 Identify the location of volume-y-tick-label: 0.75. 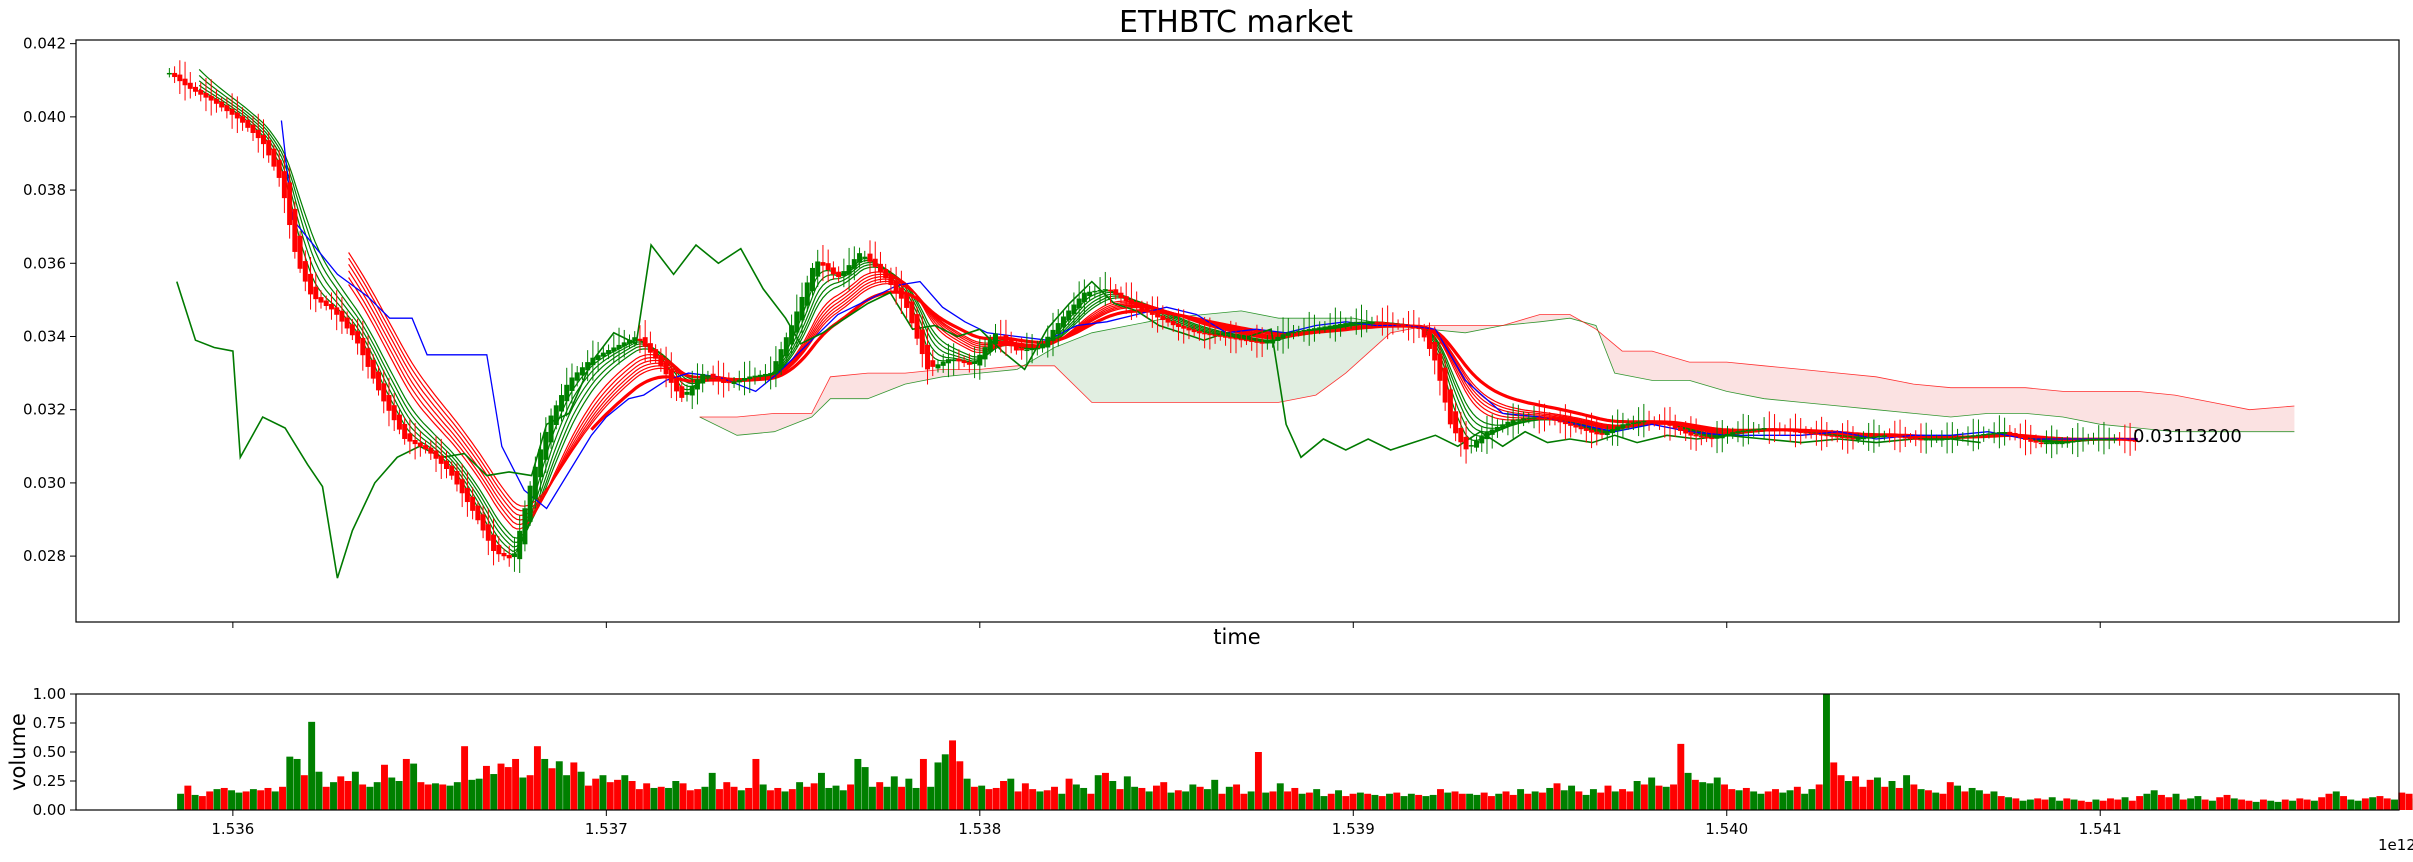
(49, 723).